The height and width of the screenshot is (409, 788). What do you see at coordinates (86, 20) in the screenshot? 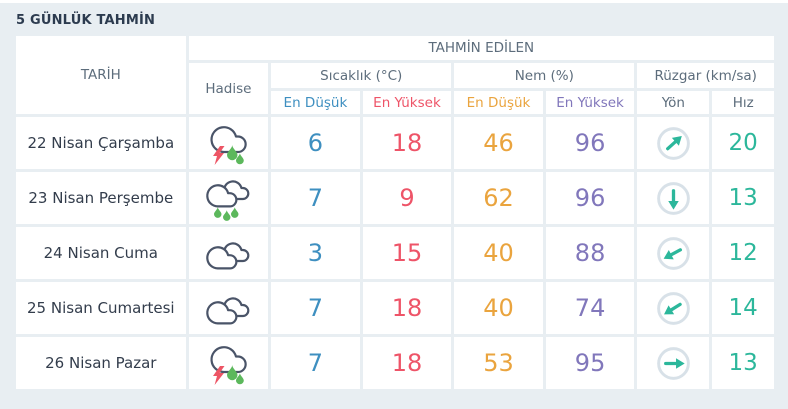
I see `page-title: 5 GÜNLÜK TAHMİN` at bounding box center [86, 20].